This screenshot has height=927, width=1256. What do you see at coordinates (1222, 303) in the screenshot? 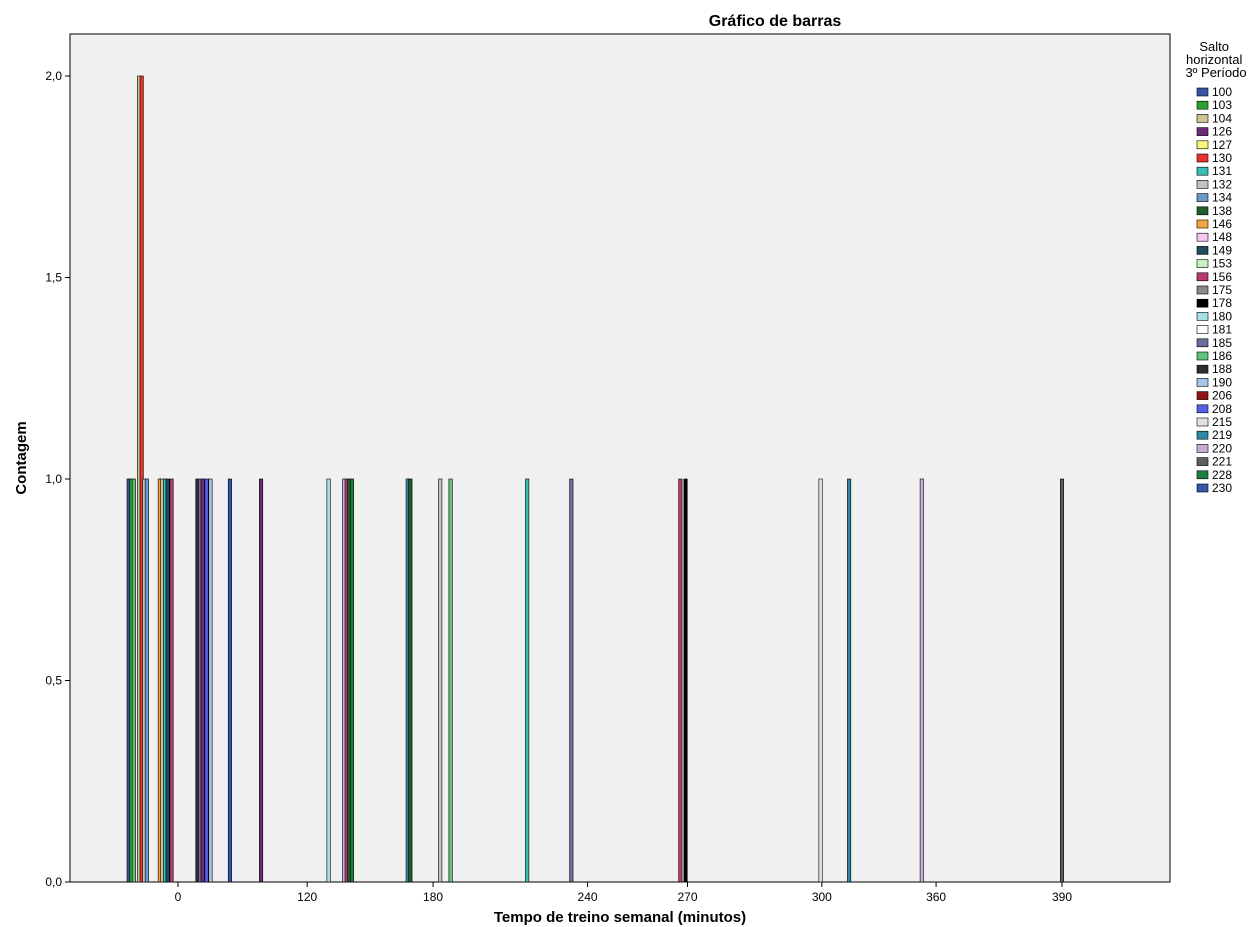
I see `legend-label: 178` at bounding box center [1222, 303].